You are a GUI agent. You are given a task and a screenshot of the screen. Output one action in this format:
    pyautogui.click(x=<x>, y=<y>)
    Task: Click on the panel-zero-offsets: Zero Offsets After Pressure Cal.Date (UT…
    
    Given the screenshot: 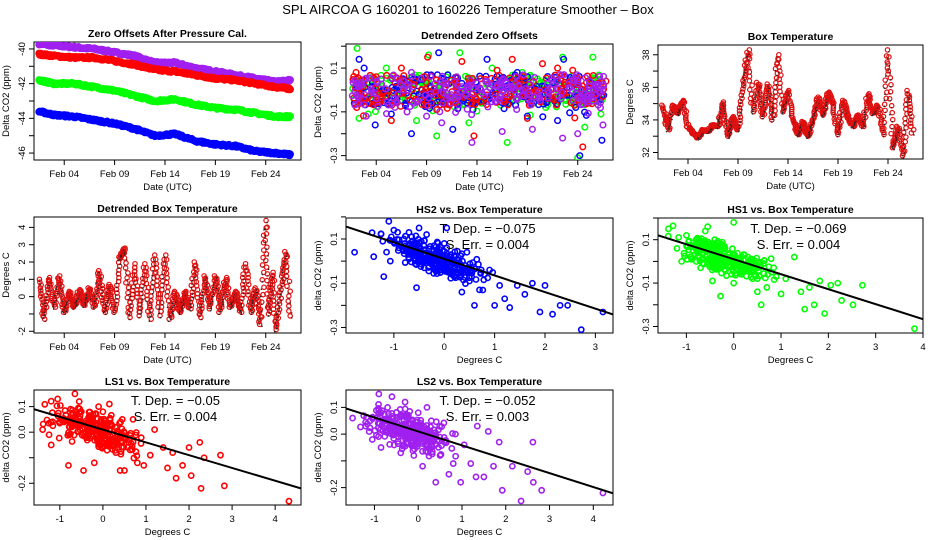 What is the action you would take?
    pyautogui.click(x=151, y=110)
    